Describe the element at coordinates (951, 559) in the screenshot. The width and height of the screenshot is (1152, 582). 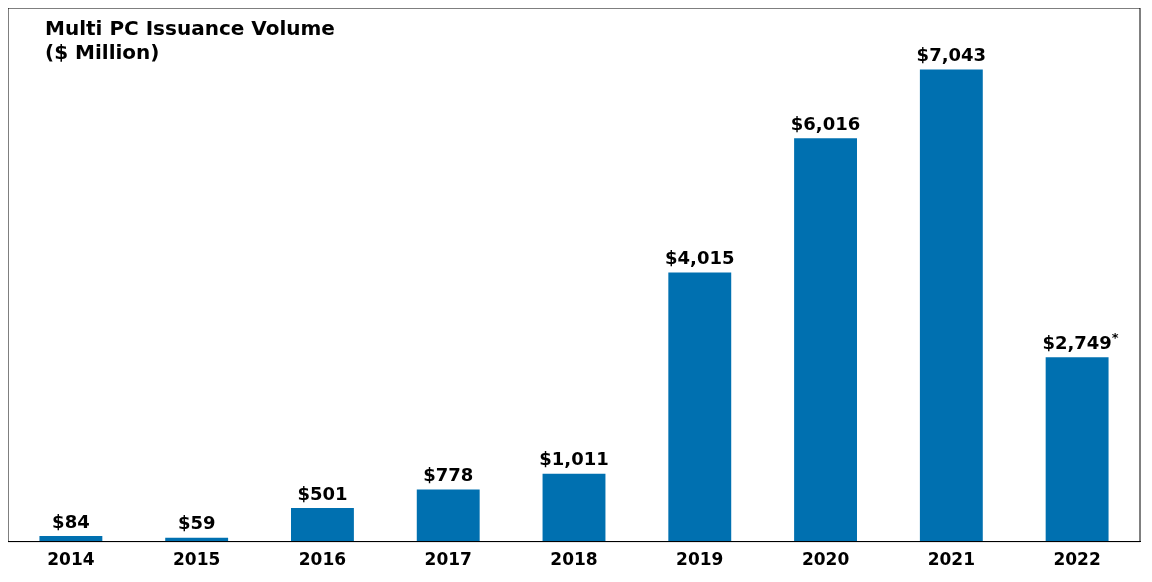
I see `x-tick-label: 2021` at that location.